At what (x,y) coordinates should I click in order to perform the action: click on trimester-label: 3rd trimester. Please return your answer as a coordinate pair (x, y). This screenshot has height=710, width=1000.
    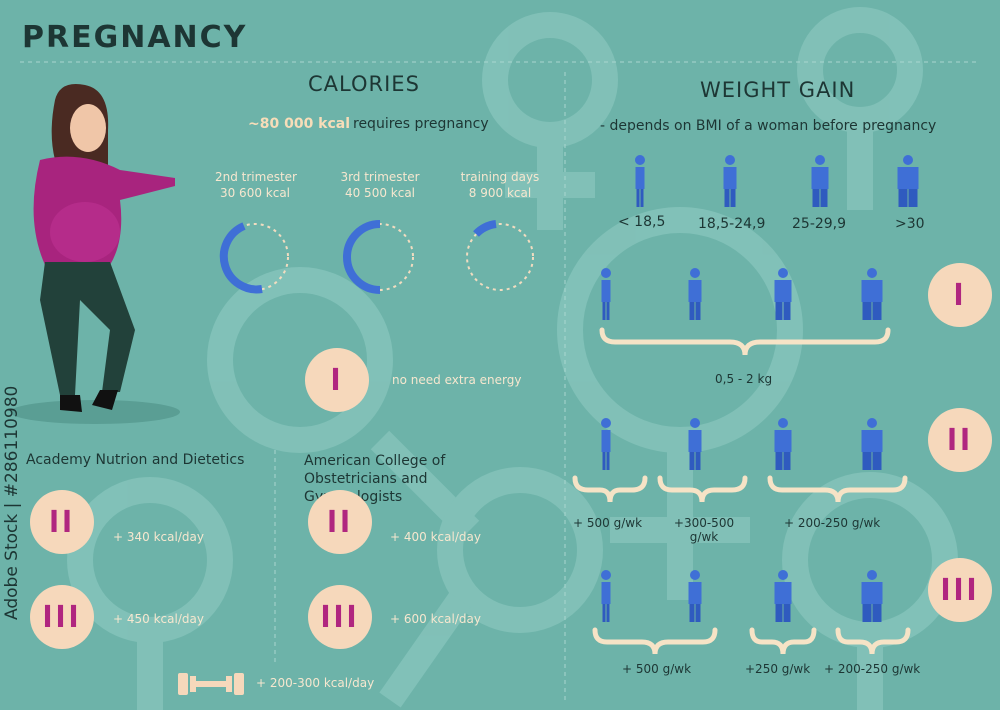
    Looking at the image, I should click on (380, 177).